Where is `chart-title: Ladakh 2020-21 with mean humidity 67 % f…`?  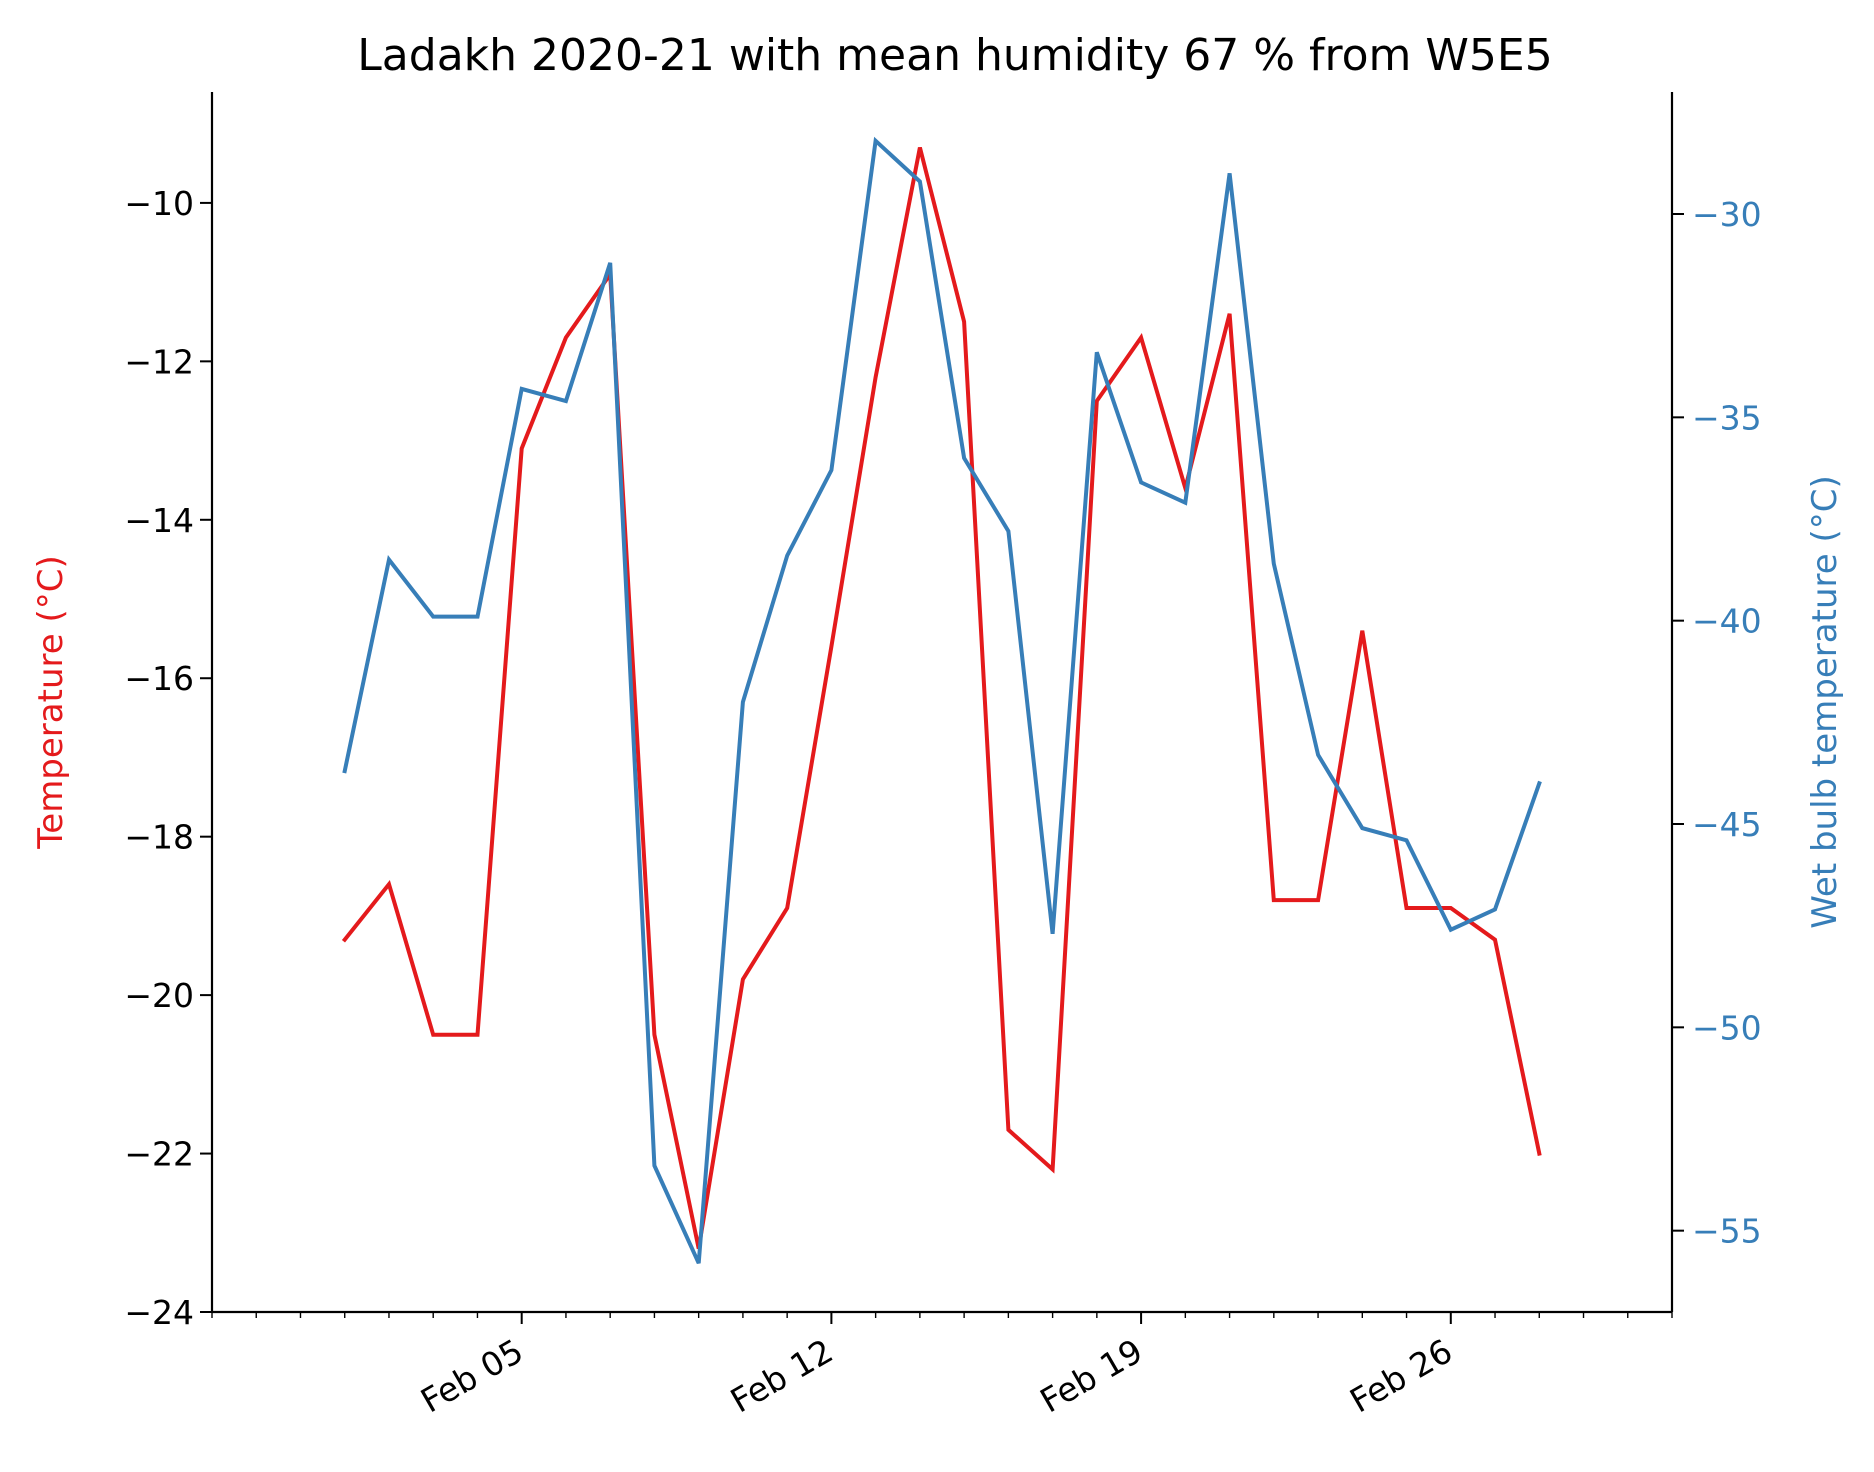
chart-title: Ladakh 2020-21 with mean humidity 67 % f… is located at coordinates (954, 55).